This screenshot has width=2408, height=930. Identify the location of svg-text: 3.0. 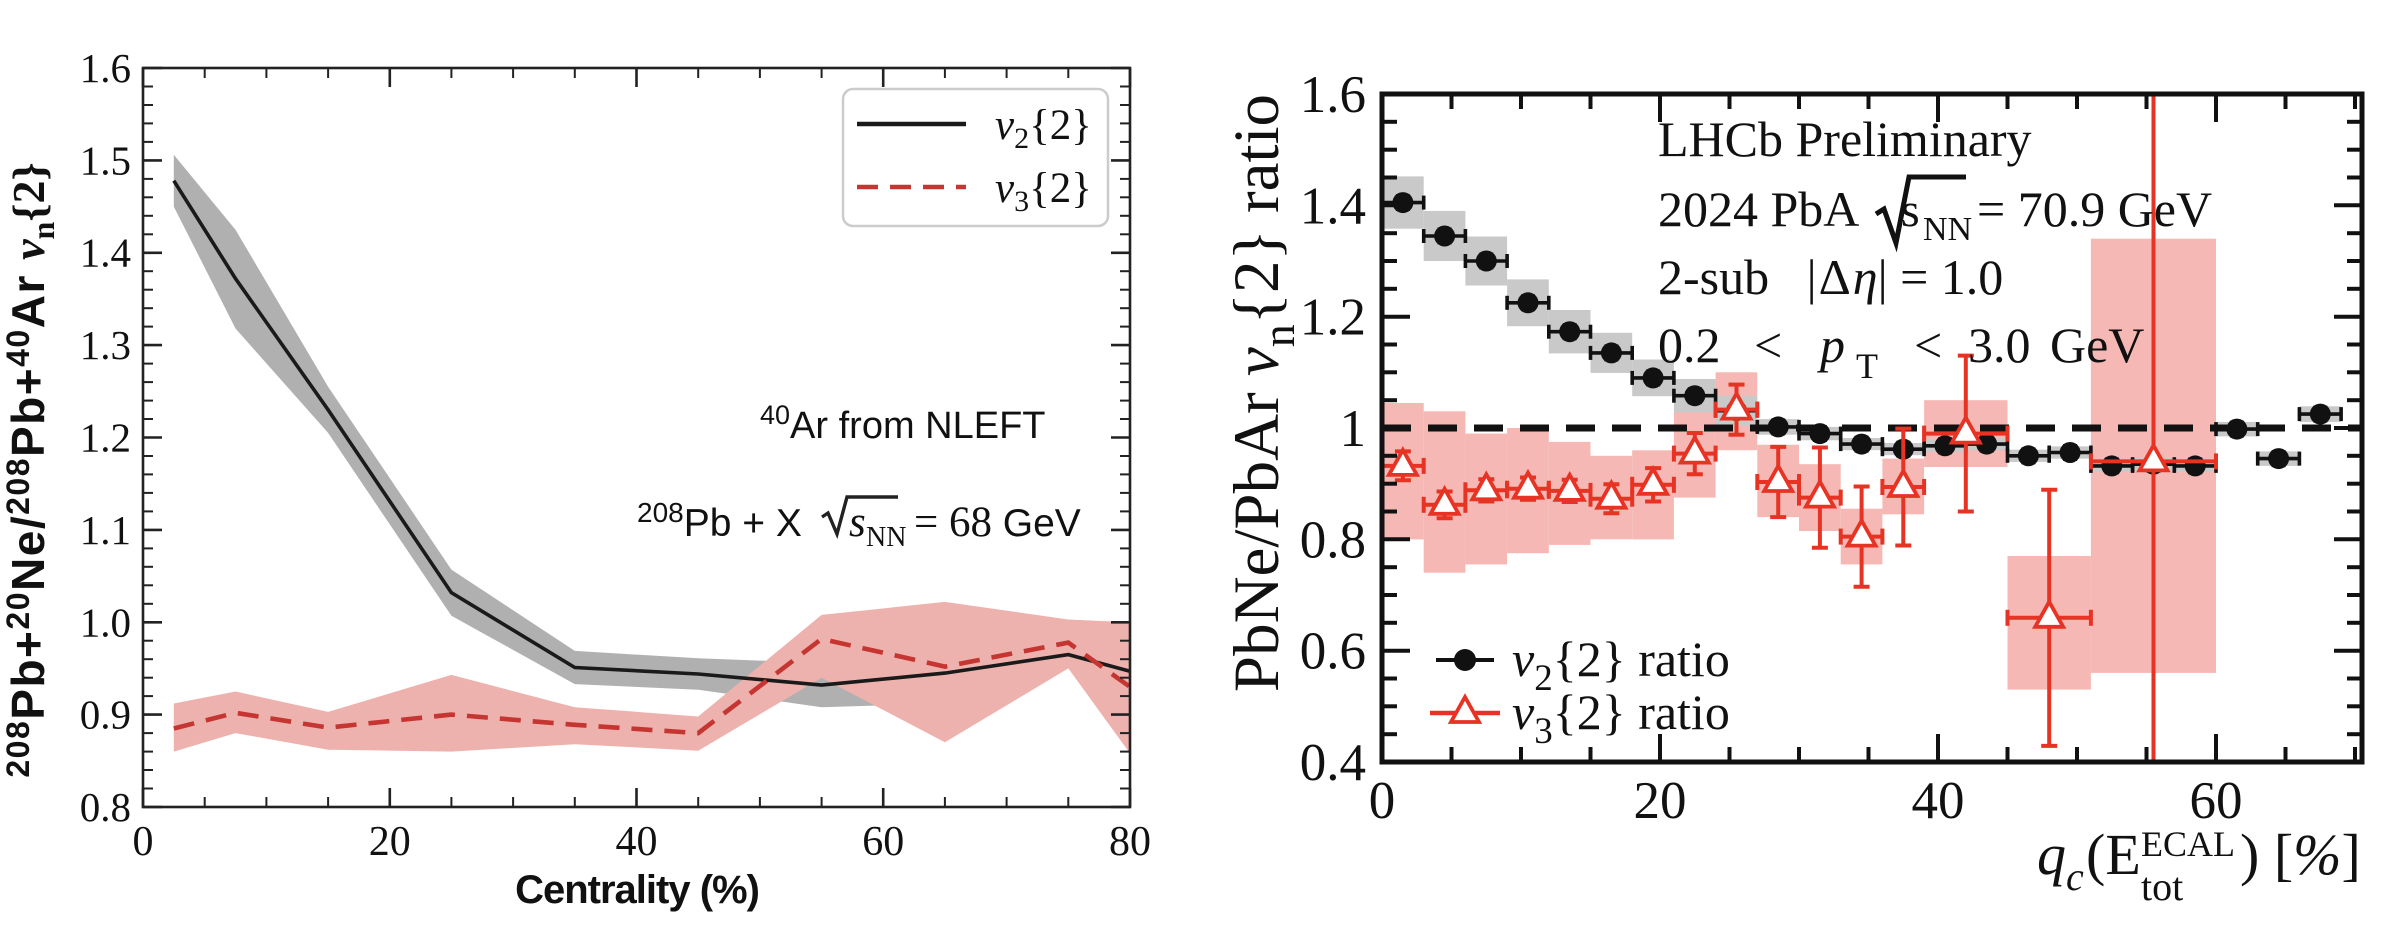
(1999, 345).